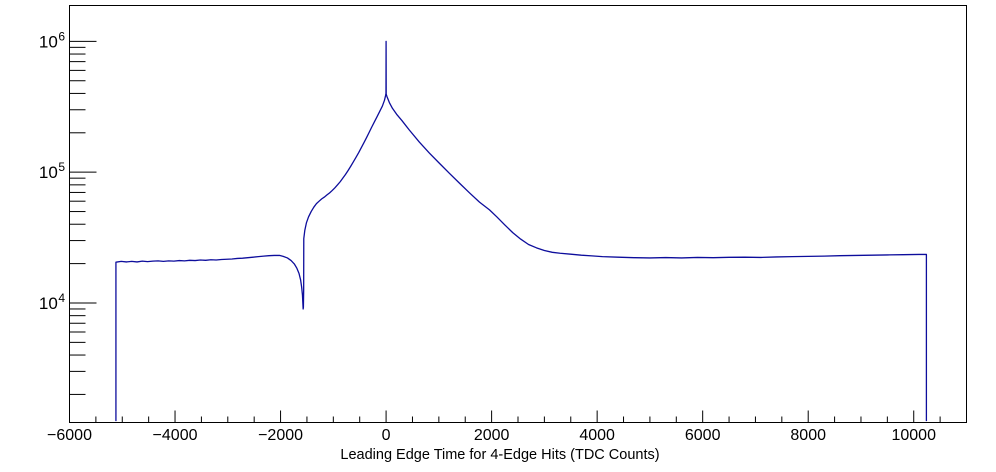 The width and height of the screenshot is (996, 472). I want to click on x-axis-tick-label: 4000, so click(597, 435).